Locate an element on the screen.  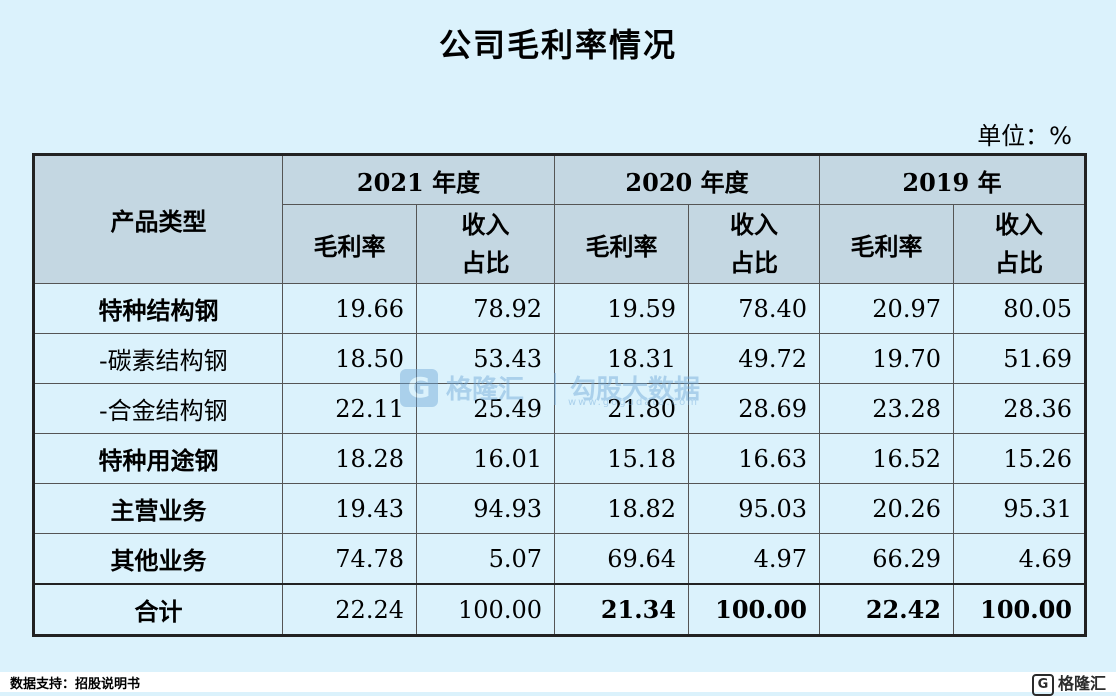
cell-value: 22.42 is located at coordinates (886, 609).